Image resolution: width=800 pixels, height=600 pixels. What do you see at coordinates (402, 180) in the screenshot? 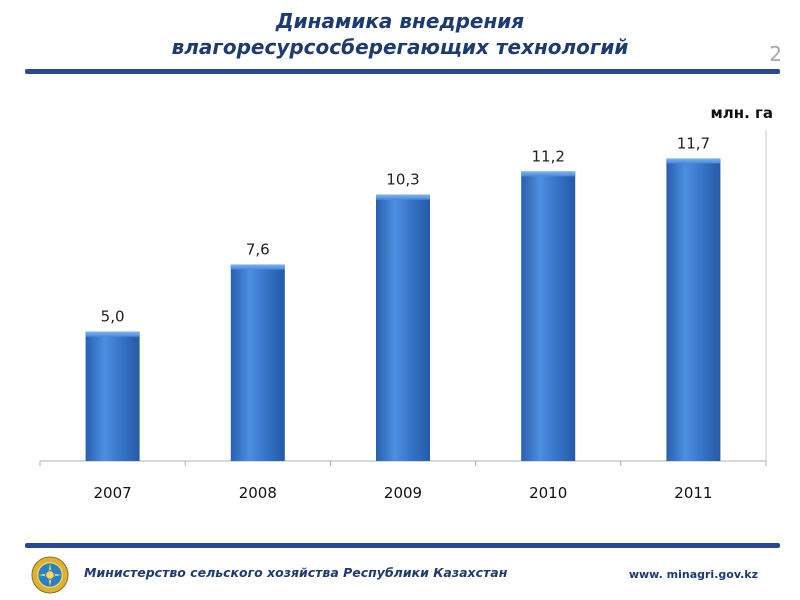
I see `data-label-2009: 10,3` at bounding box center [402, 180].